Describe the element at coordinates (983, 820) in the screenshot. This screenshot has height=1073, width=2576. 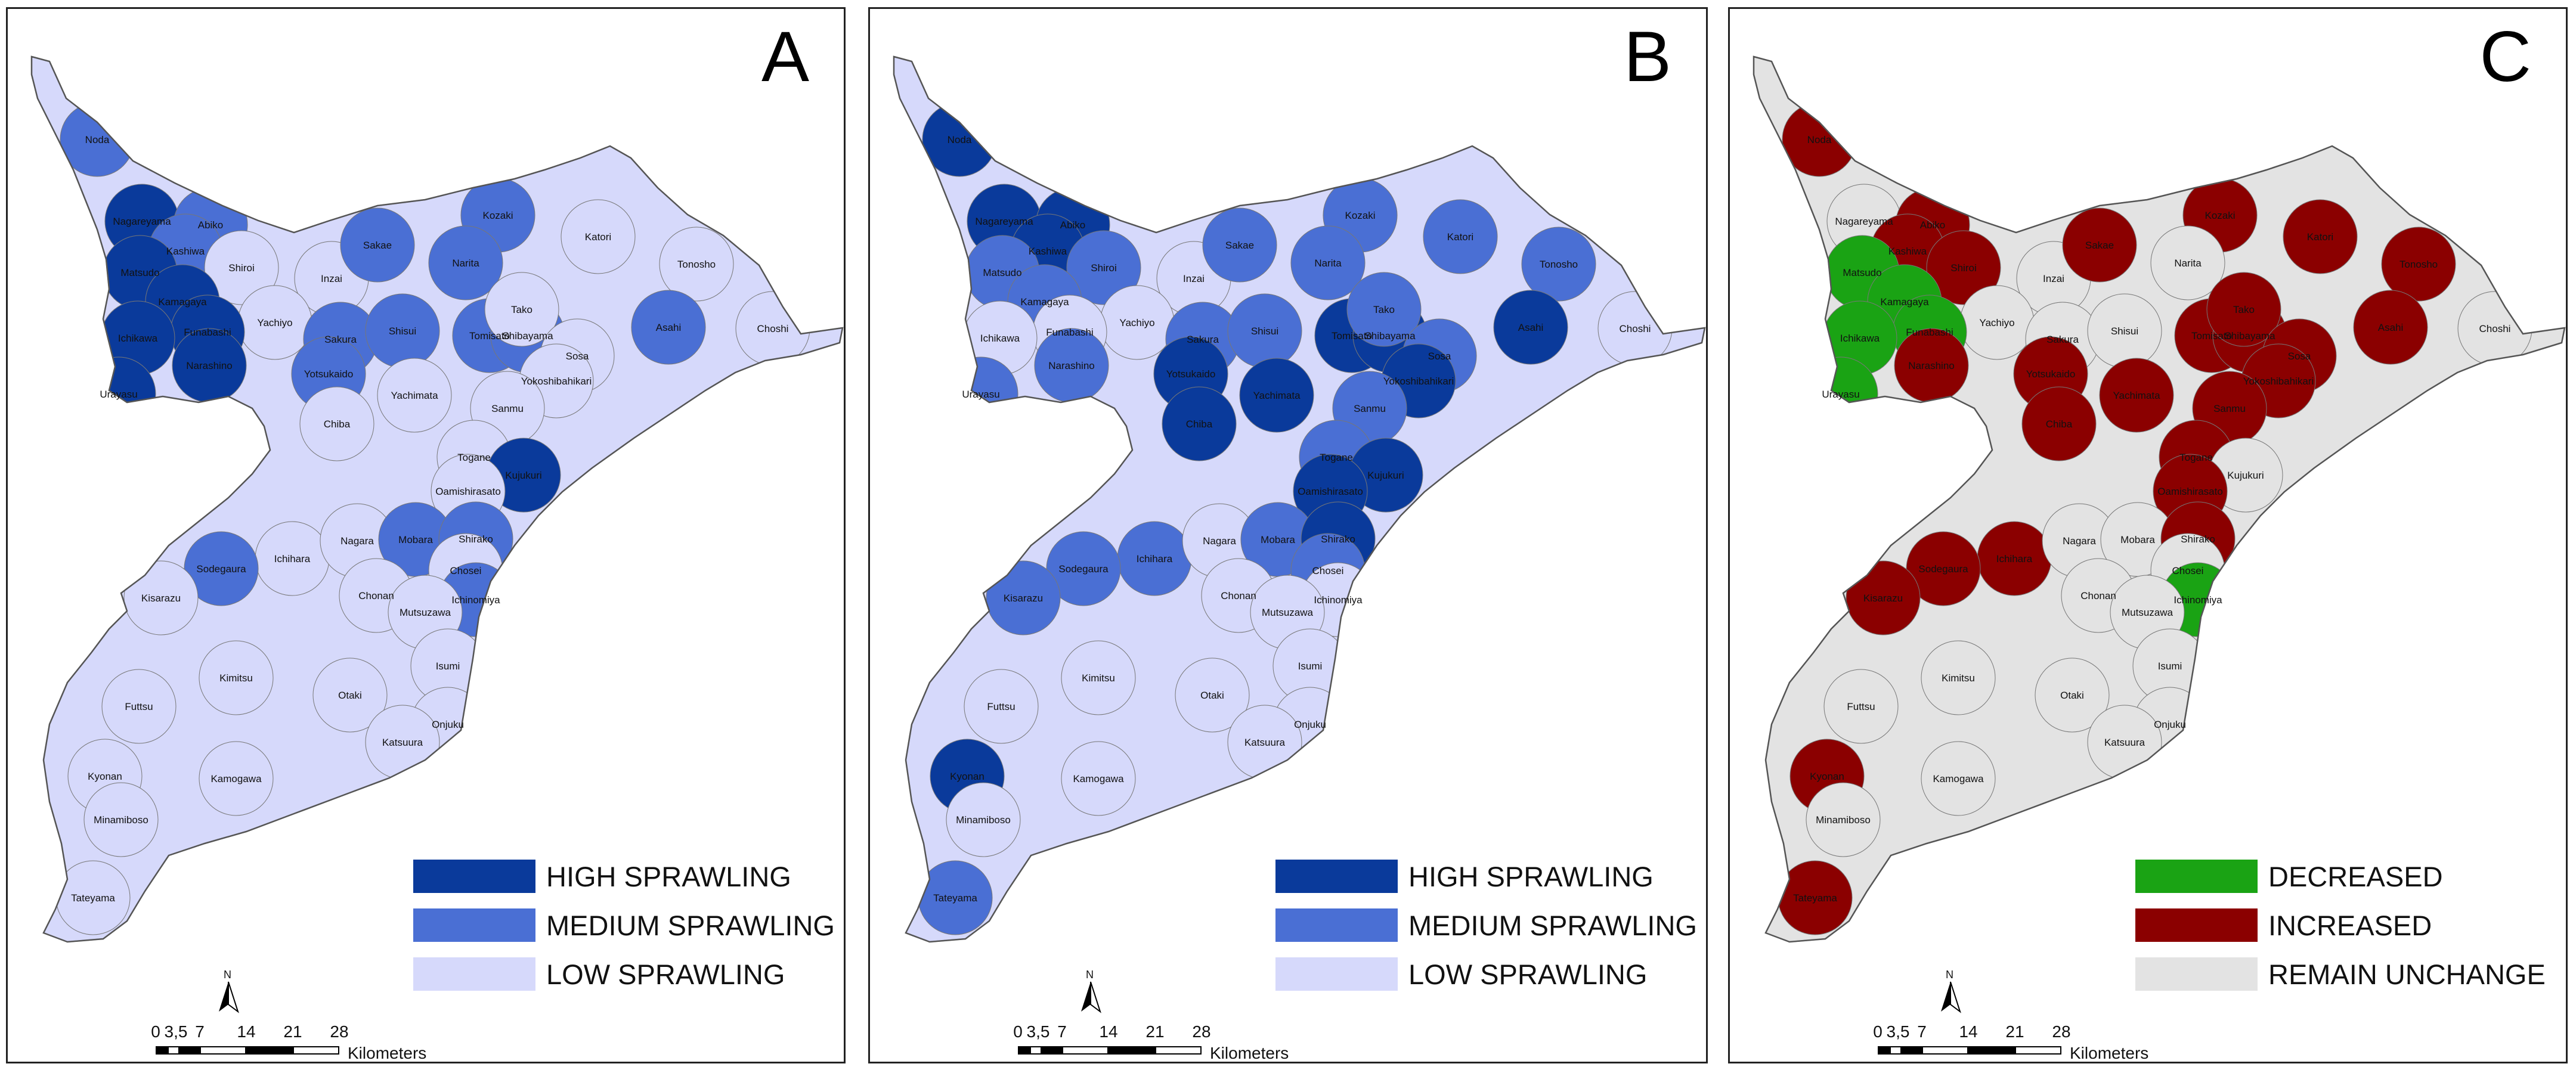
I see `place-label: Minamiboso` at that location.